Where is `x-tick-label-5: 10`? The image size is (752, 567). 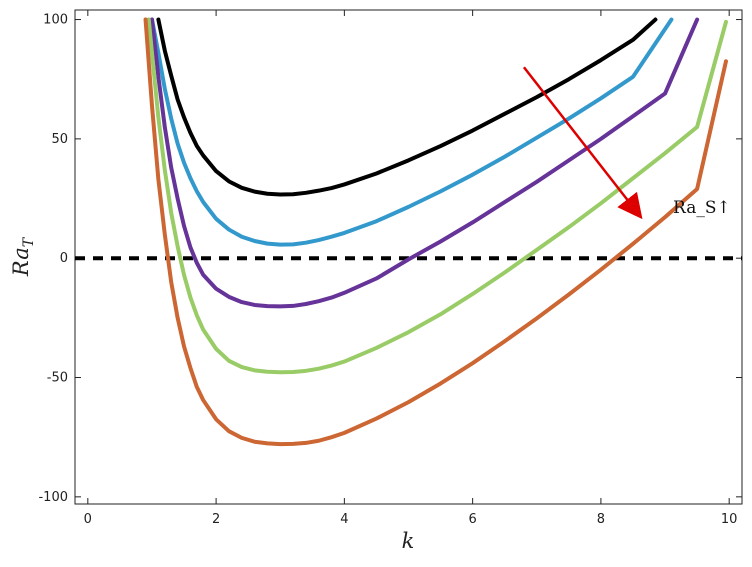 x-tick-label-5: 10 is located at coordinates (729, 519).